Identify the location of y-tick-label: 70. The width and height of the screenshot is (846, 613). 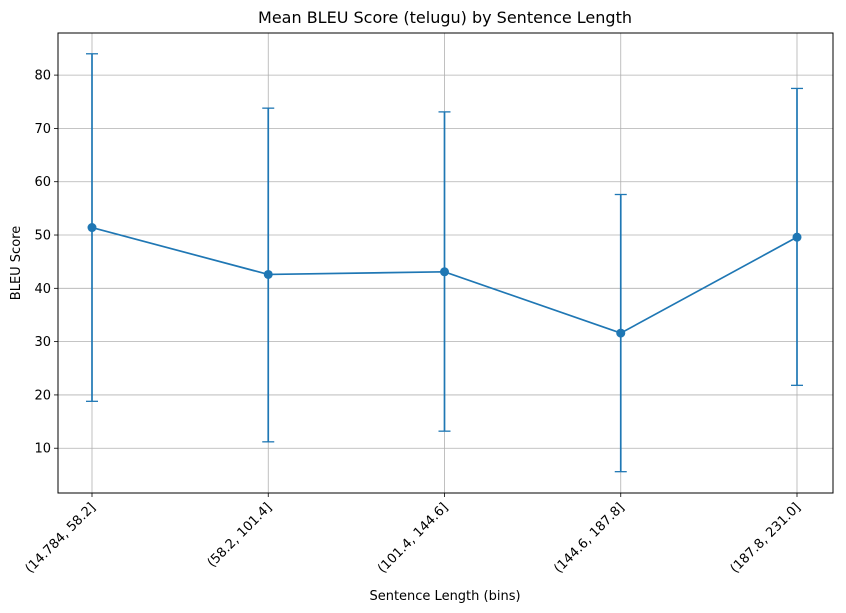
(42, 129).